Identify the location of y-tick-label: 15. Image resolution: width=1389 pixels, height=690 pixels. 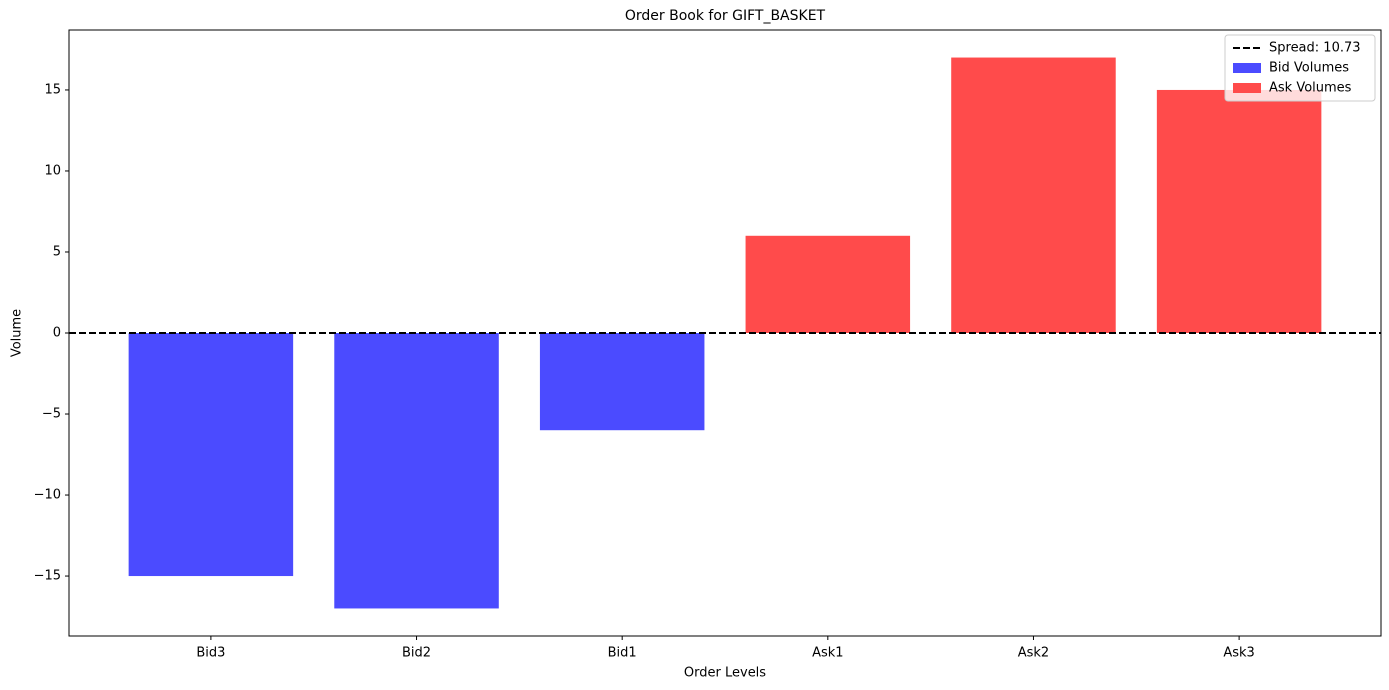
(52, 89).